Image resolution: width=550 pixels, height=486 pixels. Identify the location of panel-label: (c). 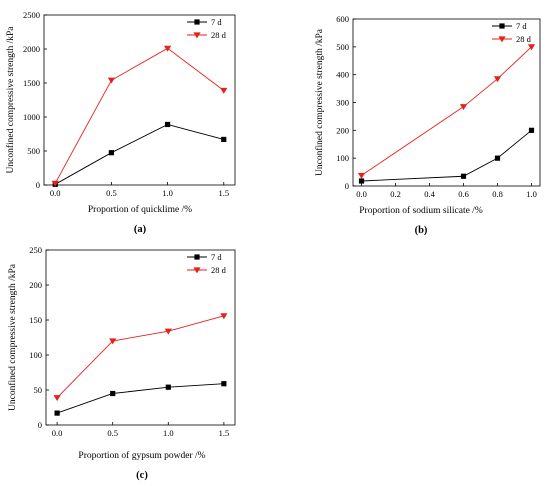
(142, 475).